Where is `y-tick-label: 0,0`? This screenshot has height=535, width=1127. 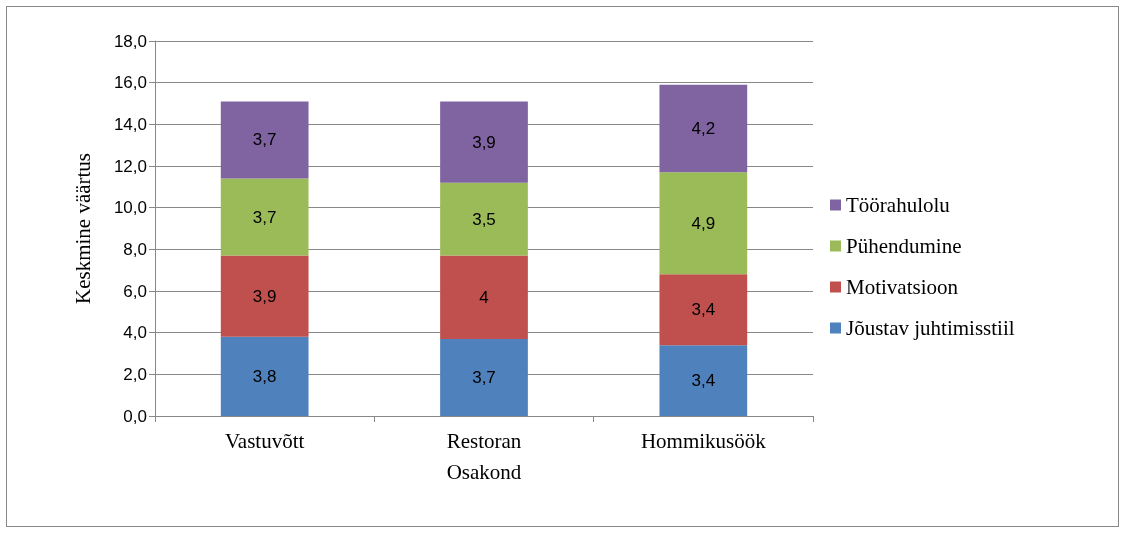 y-tick-label: 0,0 is located at coordinates (135, 416).